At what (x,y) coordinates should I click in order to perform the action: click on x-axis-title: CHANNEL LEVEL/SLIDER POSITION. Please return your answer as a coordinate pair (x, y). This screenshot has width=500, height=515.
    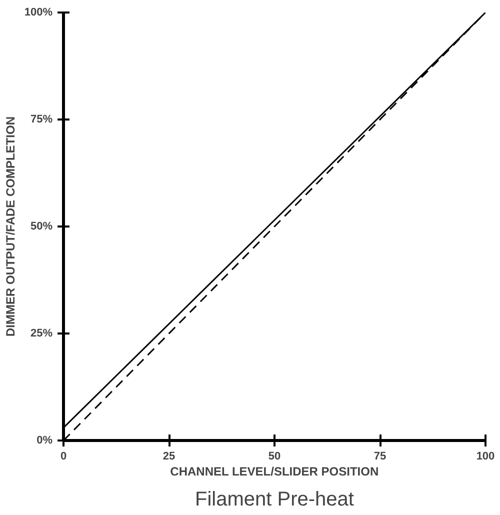
    Looking at the image, I should click on (274, 471).